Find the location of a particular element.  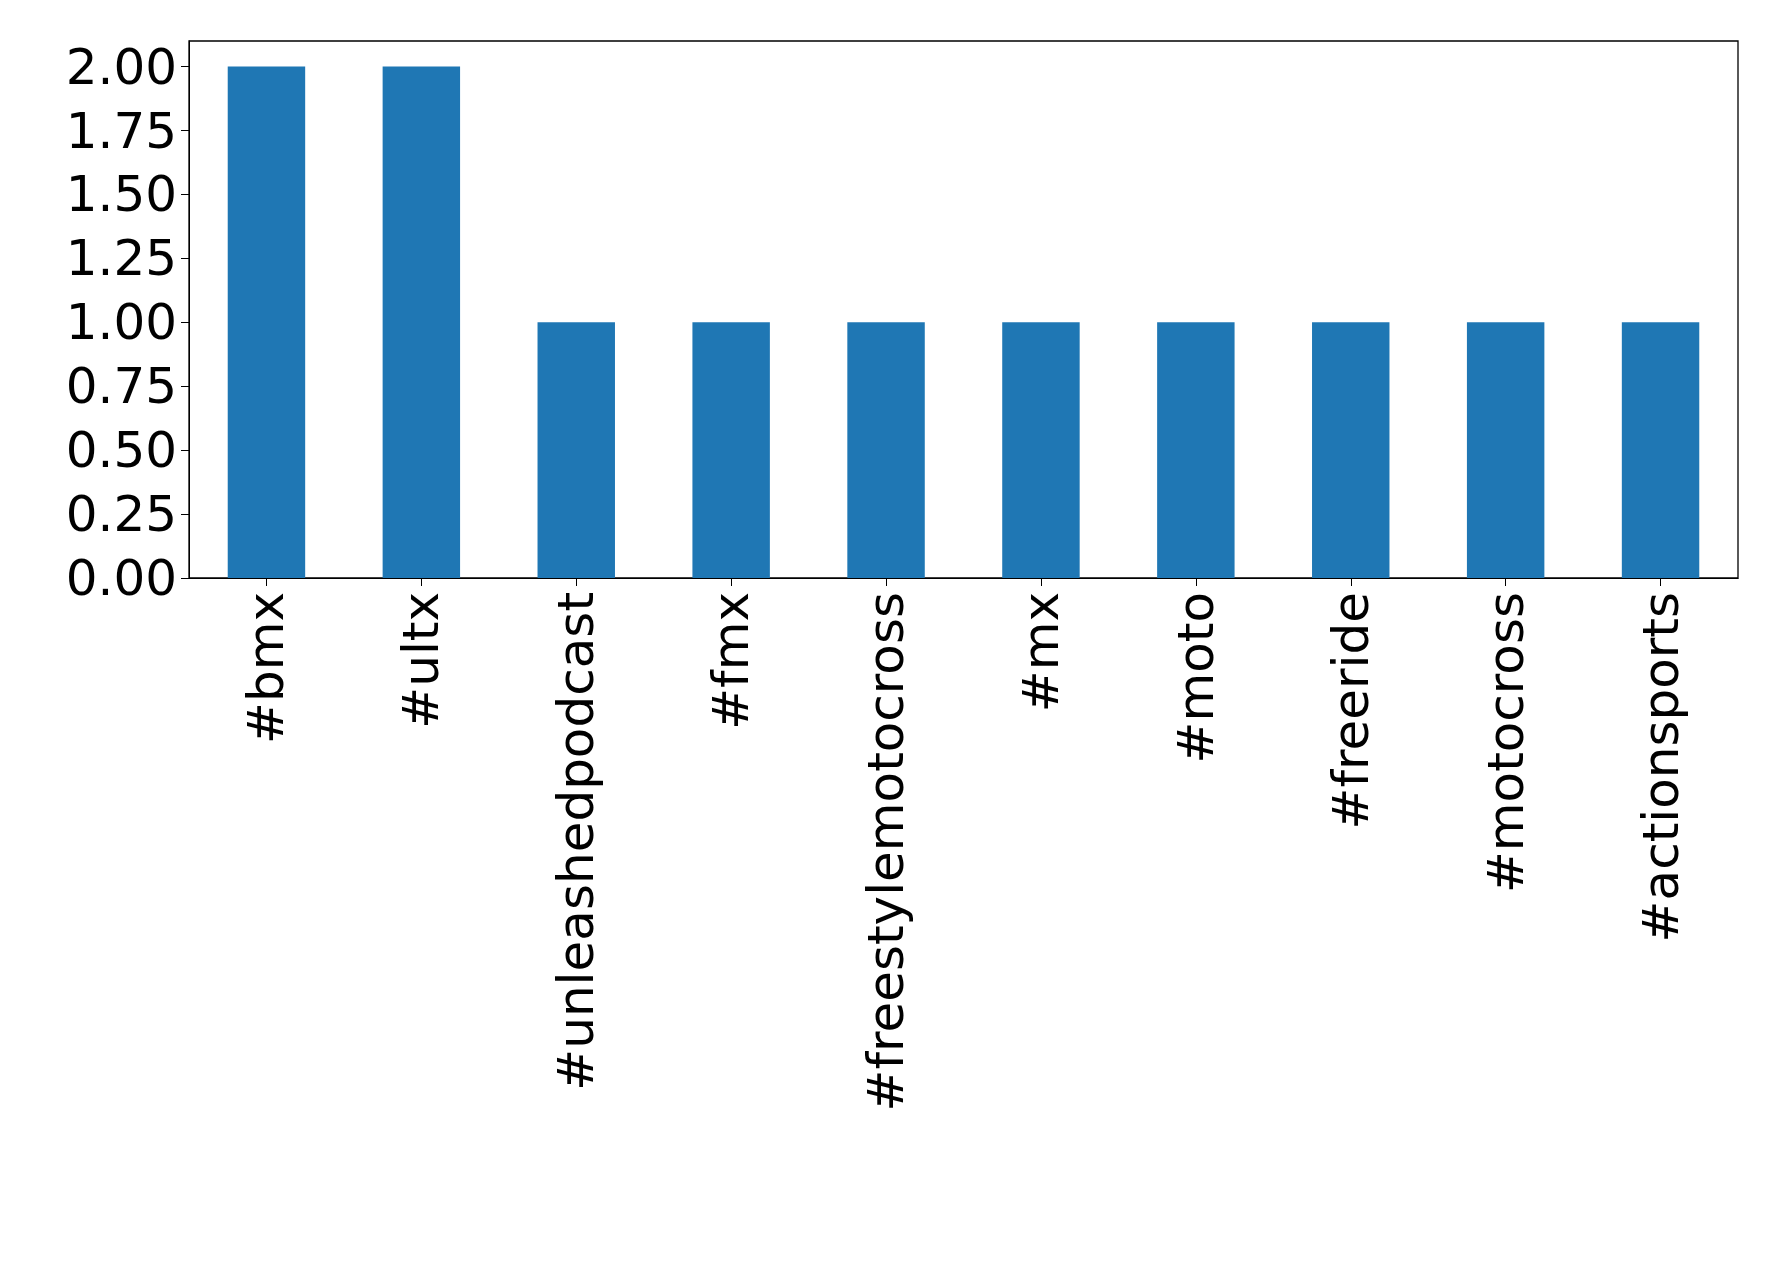

x-tick-label: #freestylemotocross is located at coordinates (886, 852).